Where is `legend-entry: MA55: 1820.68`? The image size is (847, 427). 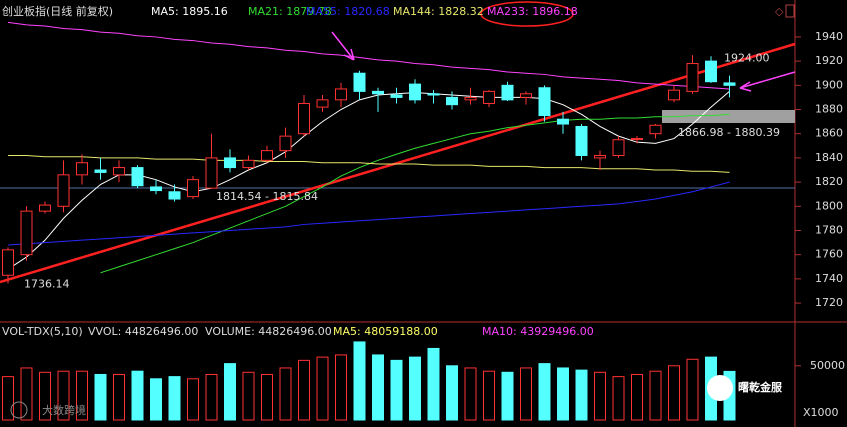 legend-entry: MA55: 1820.68 is located at coordinates (348, 11).